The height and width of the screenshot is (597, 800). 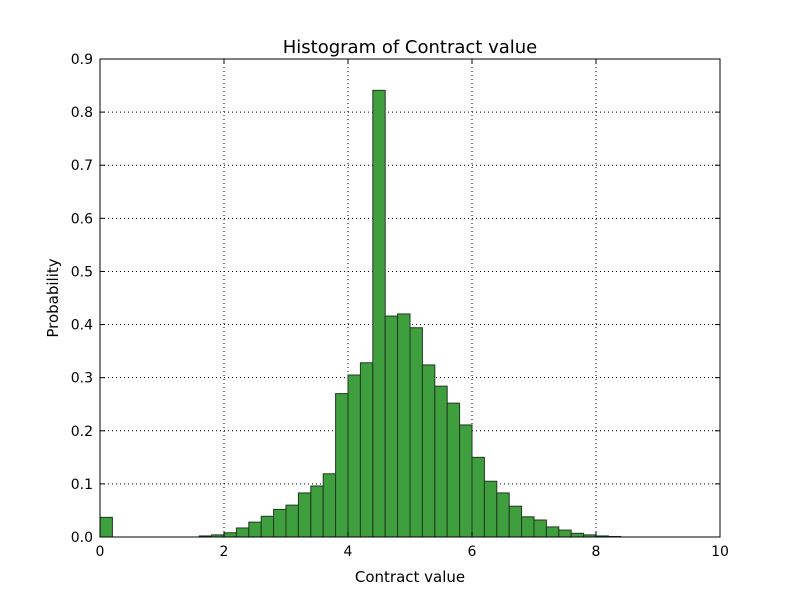 What do you see at coordinates (82, 113) in the screenshot?
I see `y-tick-label: 0.8` at bounding box center [82, 113].